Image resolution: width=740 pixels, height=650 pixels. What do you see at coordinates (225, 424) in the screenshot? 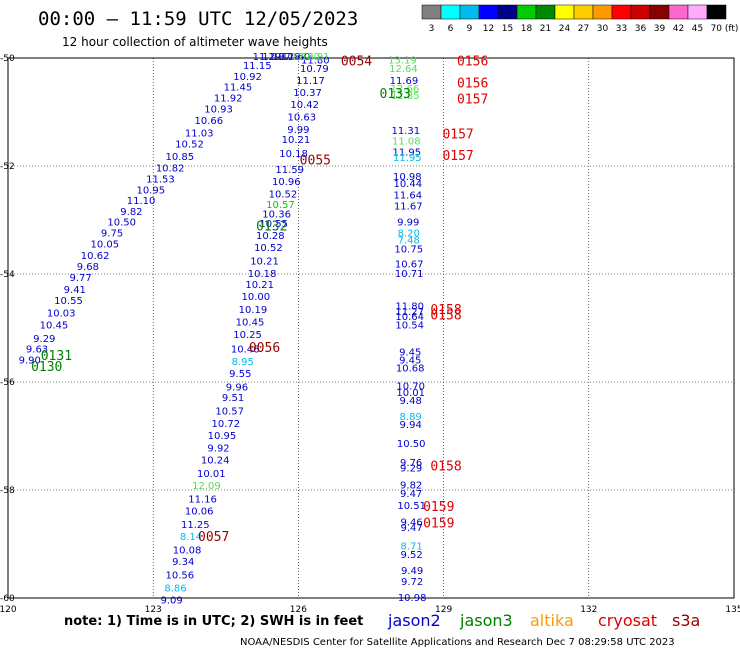
I see `swh-value: 10.72` at bounding box center [225, 424].